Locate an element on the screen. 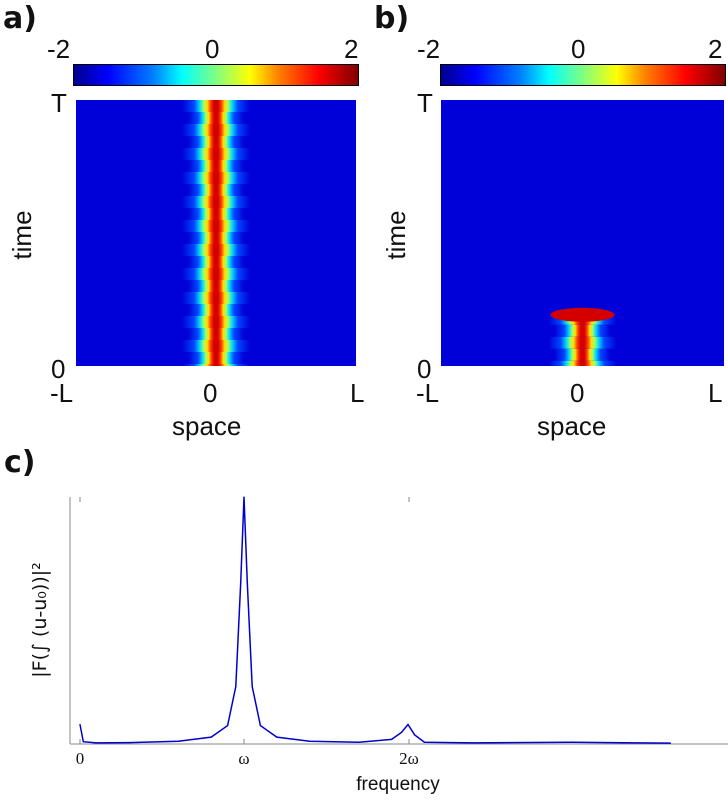  panel-c-xtick-w: ω is located at coordinates (243, 758).